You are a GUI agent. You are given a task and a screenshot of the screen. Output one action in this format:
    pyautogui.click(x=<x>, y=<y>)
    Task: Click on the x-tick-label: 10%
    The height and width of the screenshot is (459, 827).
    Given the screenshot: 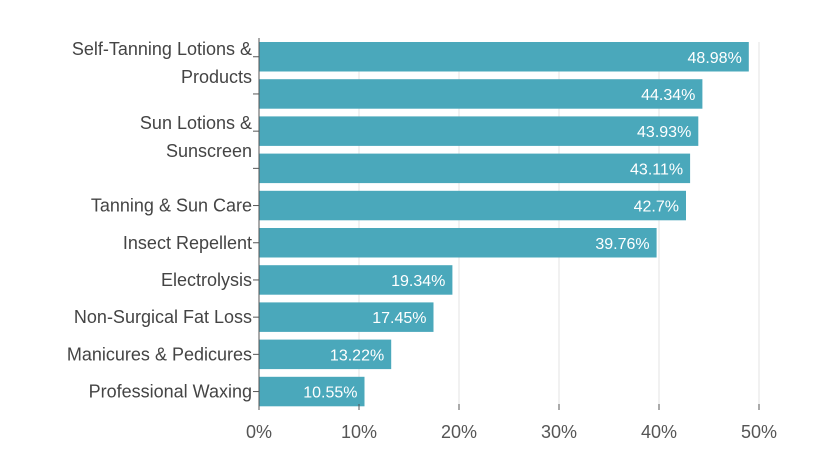 What is the action you would take?
    pyautogui.click(x=359, y=432)
    